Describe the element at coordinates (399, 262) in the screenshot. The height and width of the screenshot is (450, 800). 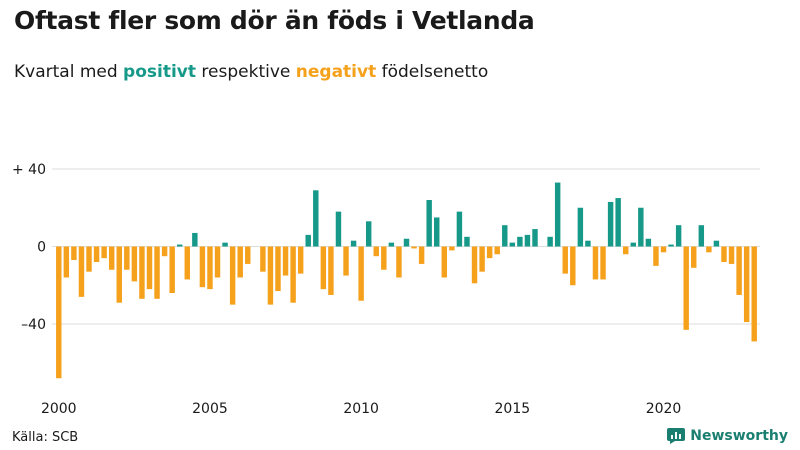
I see `bar: 2011 Q2: -16` at that location.